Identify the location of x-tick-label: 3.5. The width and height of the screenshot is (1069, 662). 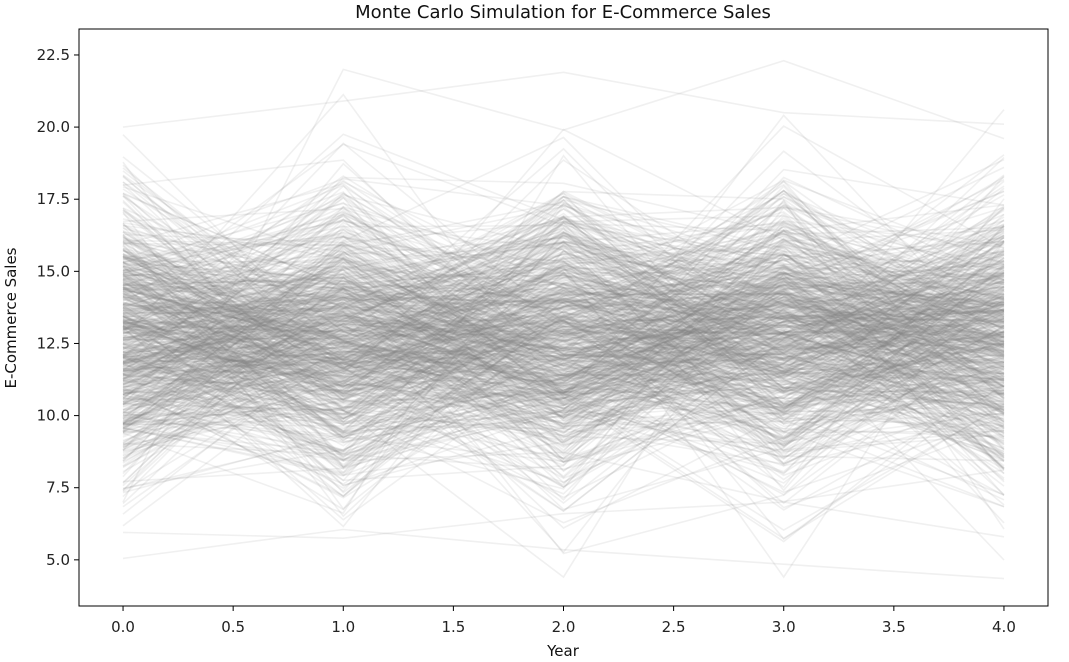
(894, 627).